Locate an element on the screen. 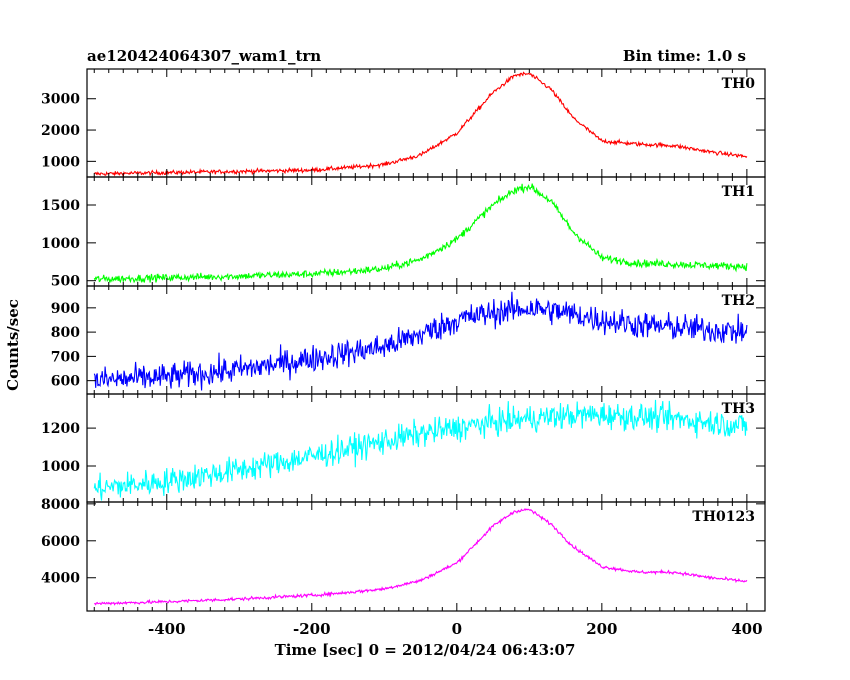  panel-th1: 500 1000 1500 TH1 is located at coordinates (403, 233).